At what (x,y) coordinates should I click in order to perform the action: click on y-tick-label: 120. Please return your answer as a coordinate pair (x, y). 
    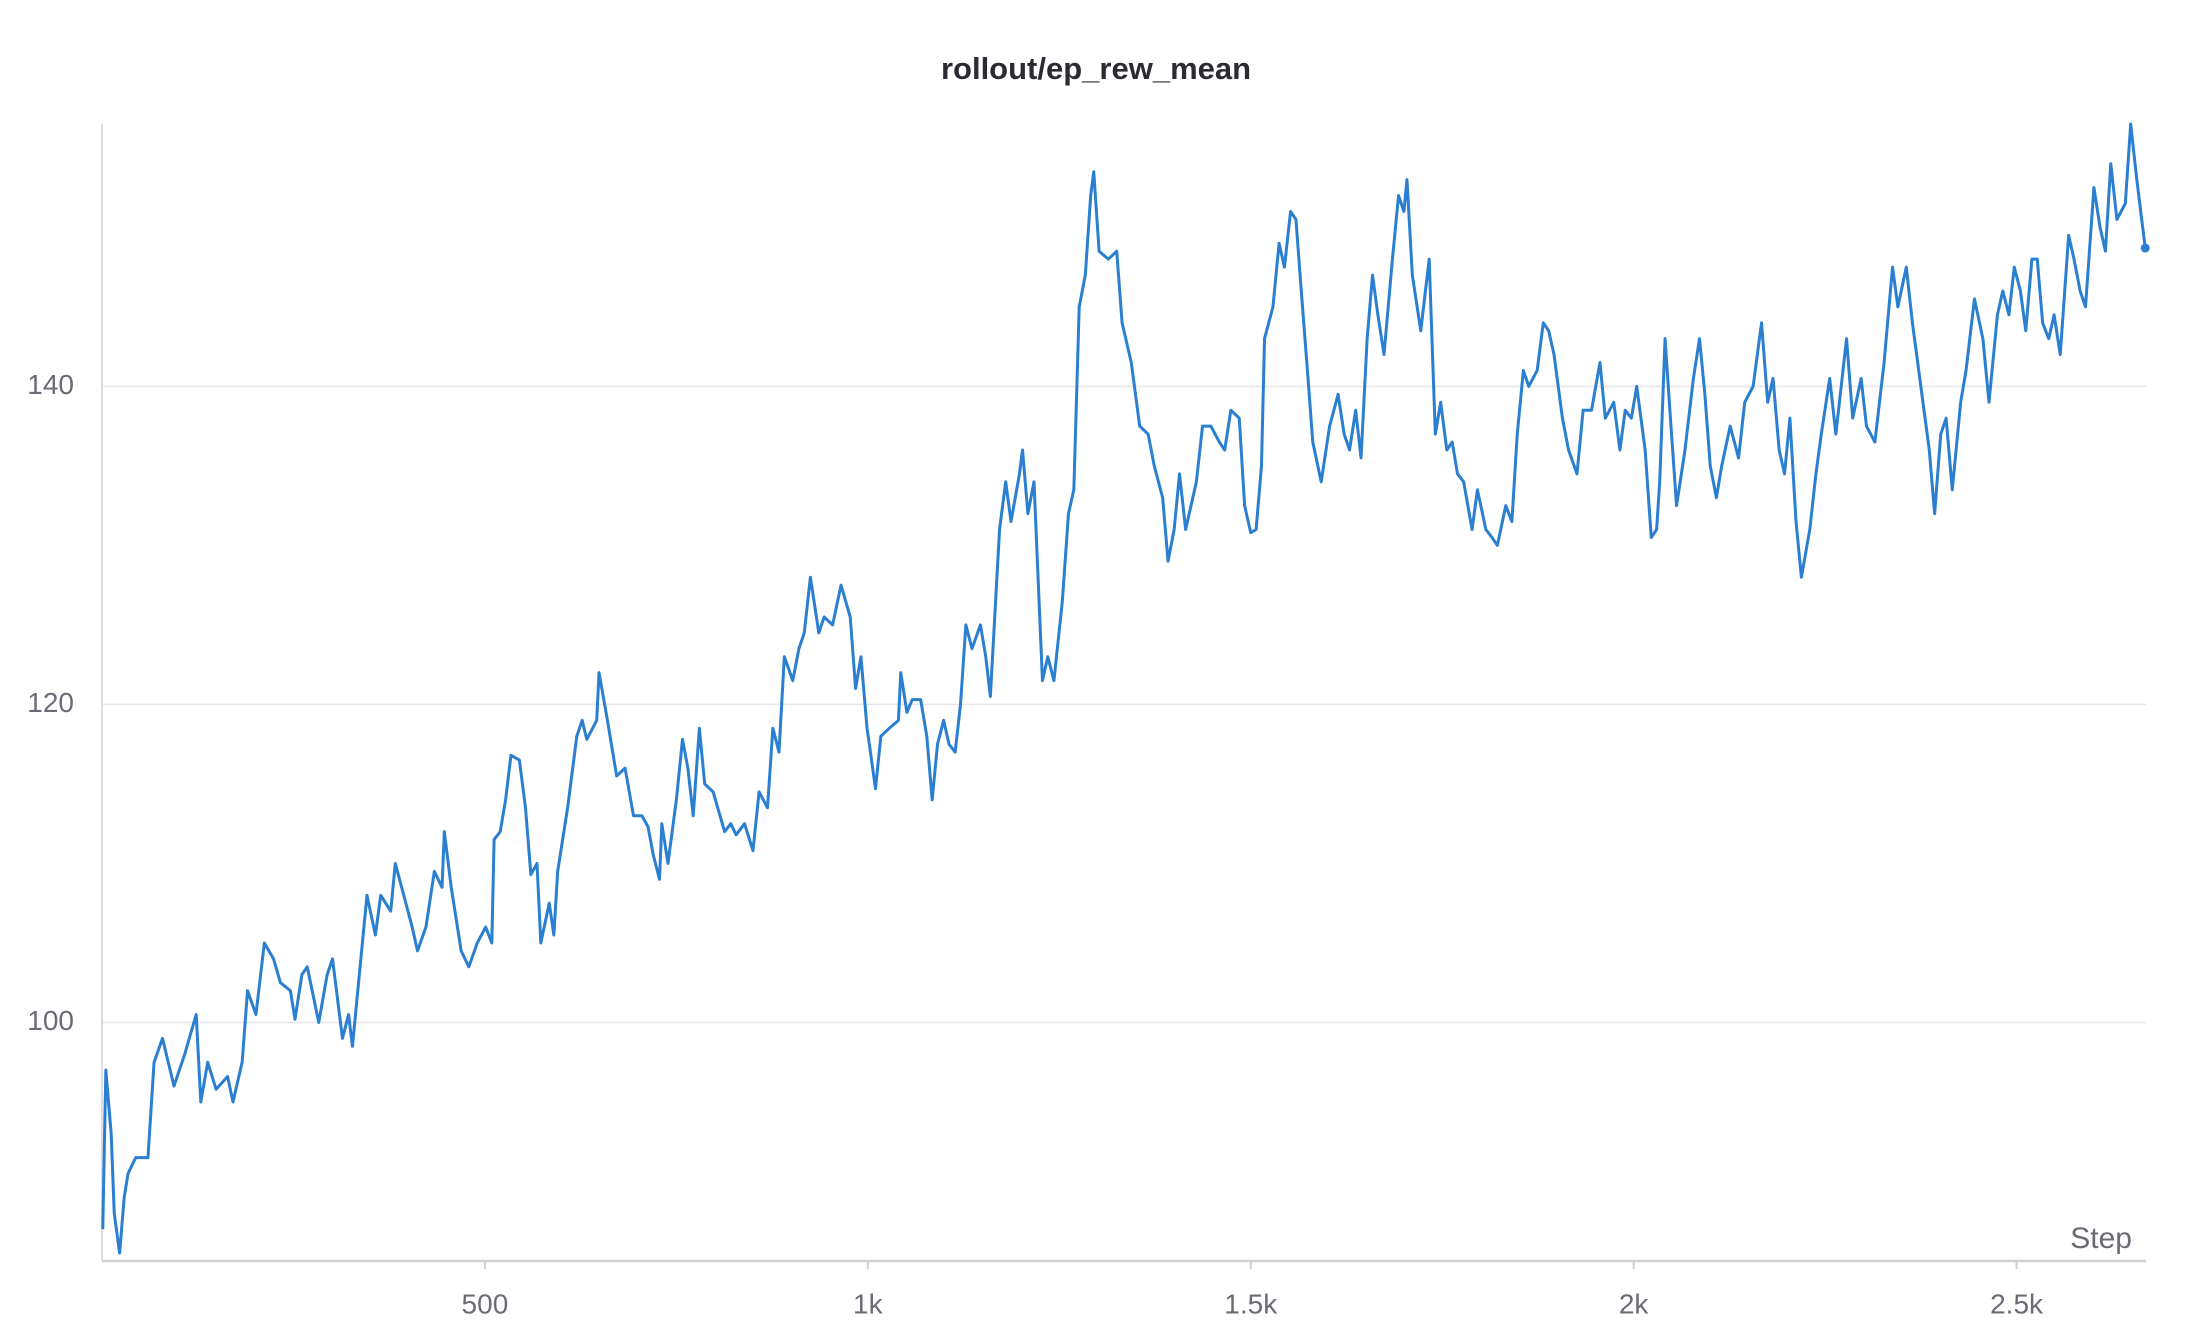
    Looking at the image, I should click on (50, 702).